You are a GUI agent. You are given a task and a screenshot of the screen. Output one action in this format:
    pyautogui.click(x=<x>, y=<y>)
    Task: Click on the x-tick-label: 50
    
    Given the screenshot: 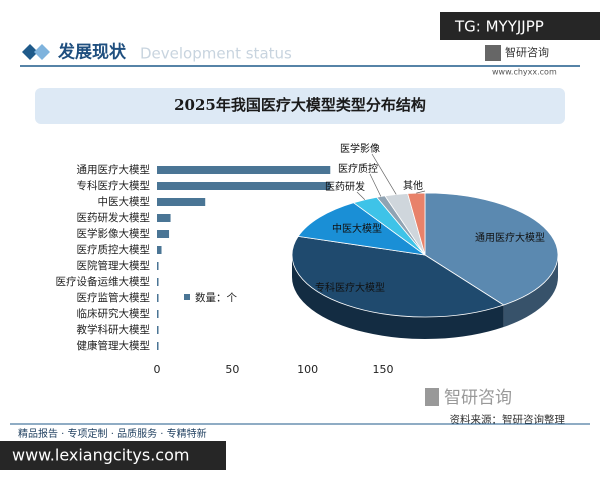 What is the action you would take?
    pyautogui.click(x=232, y=369)
    